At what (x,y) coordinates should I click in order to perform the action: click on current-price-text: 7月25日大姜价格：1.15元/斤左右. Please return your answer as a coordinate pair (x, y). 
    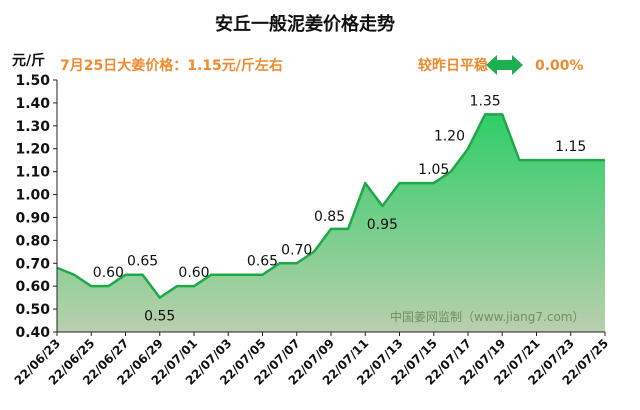
    Looking at the image, I should click on (171, 65).